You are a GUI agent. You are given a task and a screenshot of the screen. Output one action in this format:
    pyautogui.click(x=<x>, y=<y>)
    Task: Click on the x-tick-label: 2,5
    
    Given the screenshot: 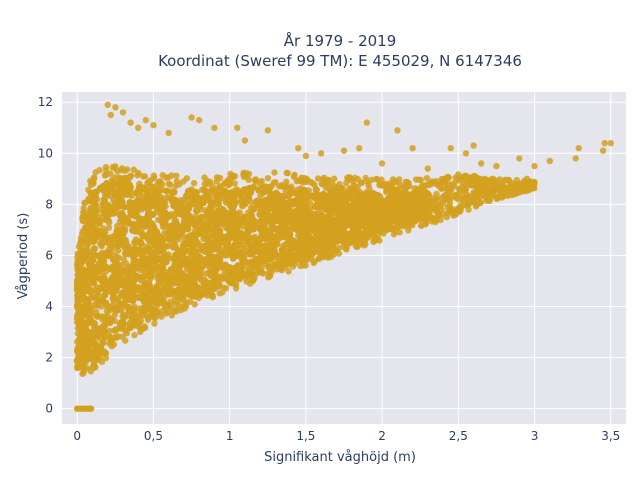 What is the action you would take?
    pyautogui.click(x=458, y=436)
    